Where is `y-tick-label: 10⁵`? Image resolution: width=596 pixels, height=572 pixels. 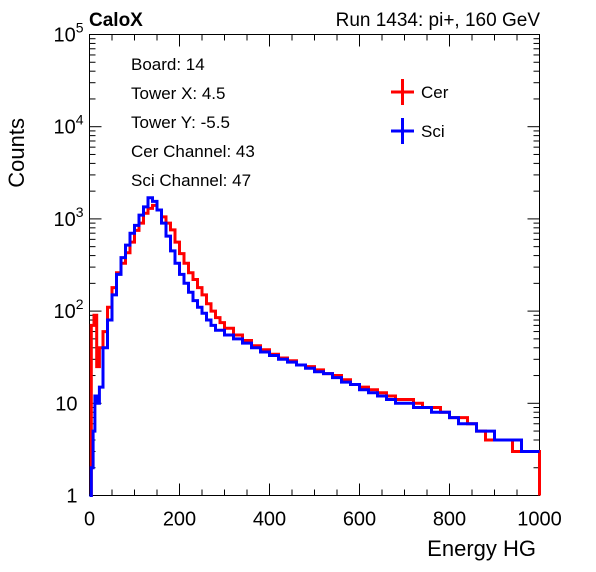 y-tick-label: 10⁵ is located at coordinates (68, 33).